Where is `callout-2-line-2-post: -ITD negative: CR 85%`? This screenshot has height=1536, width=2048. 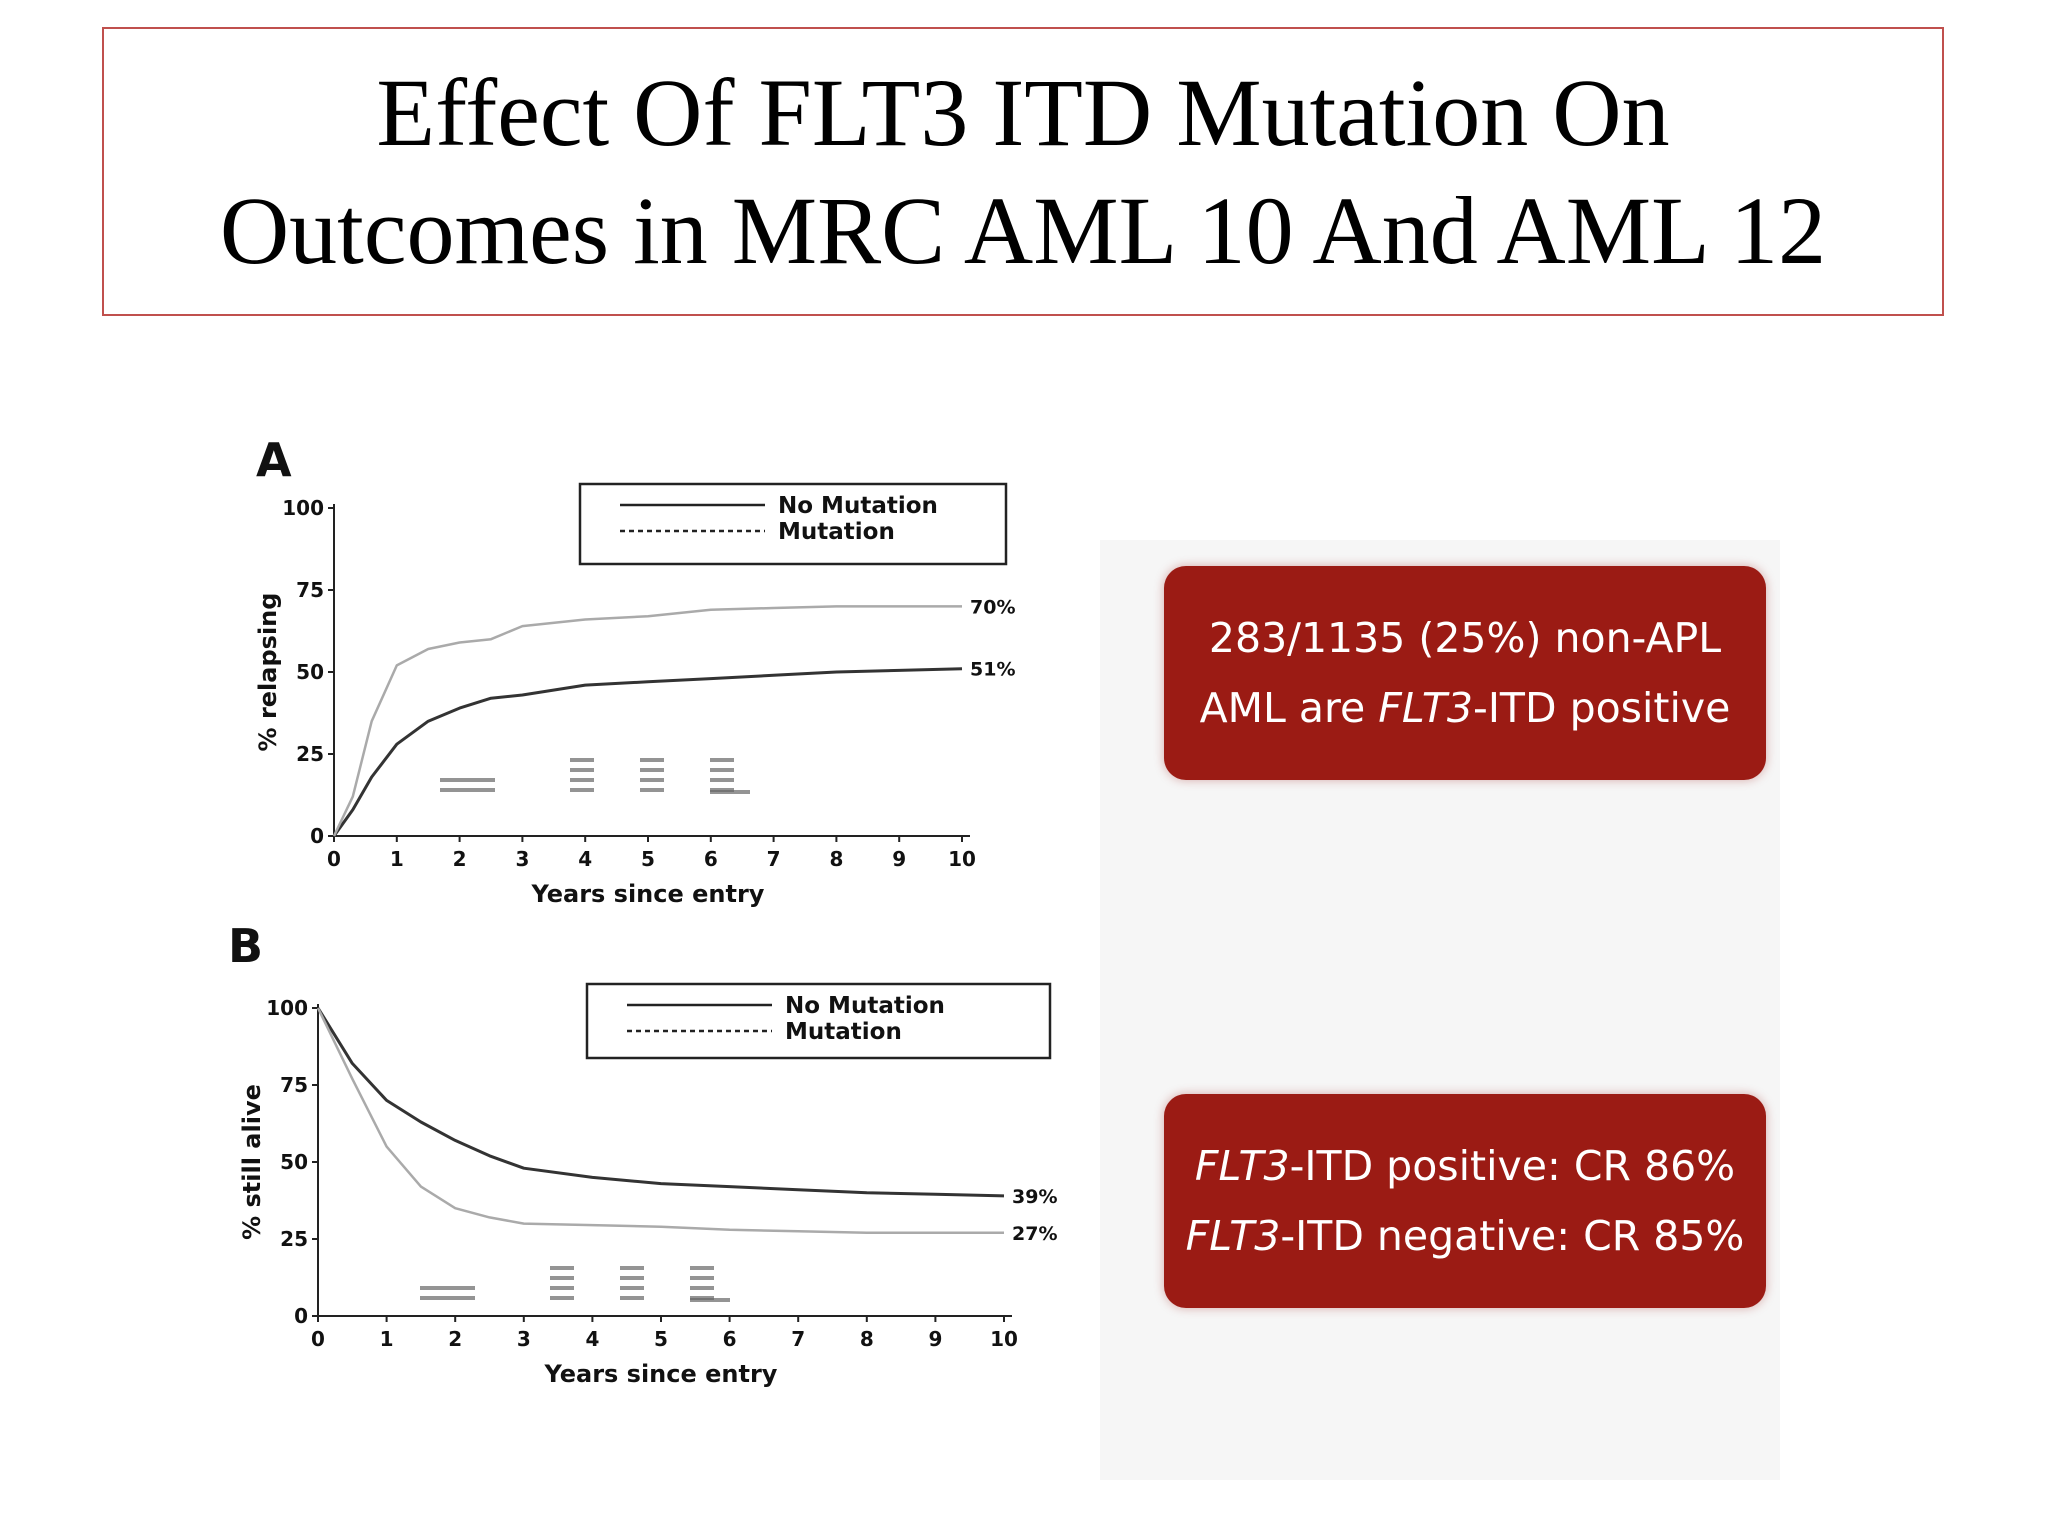 callout-2-line-2-post: -ITD negative: CR 85% is located at coordinates (1512, 1236).